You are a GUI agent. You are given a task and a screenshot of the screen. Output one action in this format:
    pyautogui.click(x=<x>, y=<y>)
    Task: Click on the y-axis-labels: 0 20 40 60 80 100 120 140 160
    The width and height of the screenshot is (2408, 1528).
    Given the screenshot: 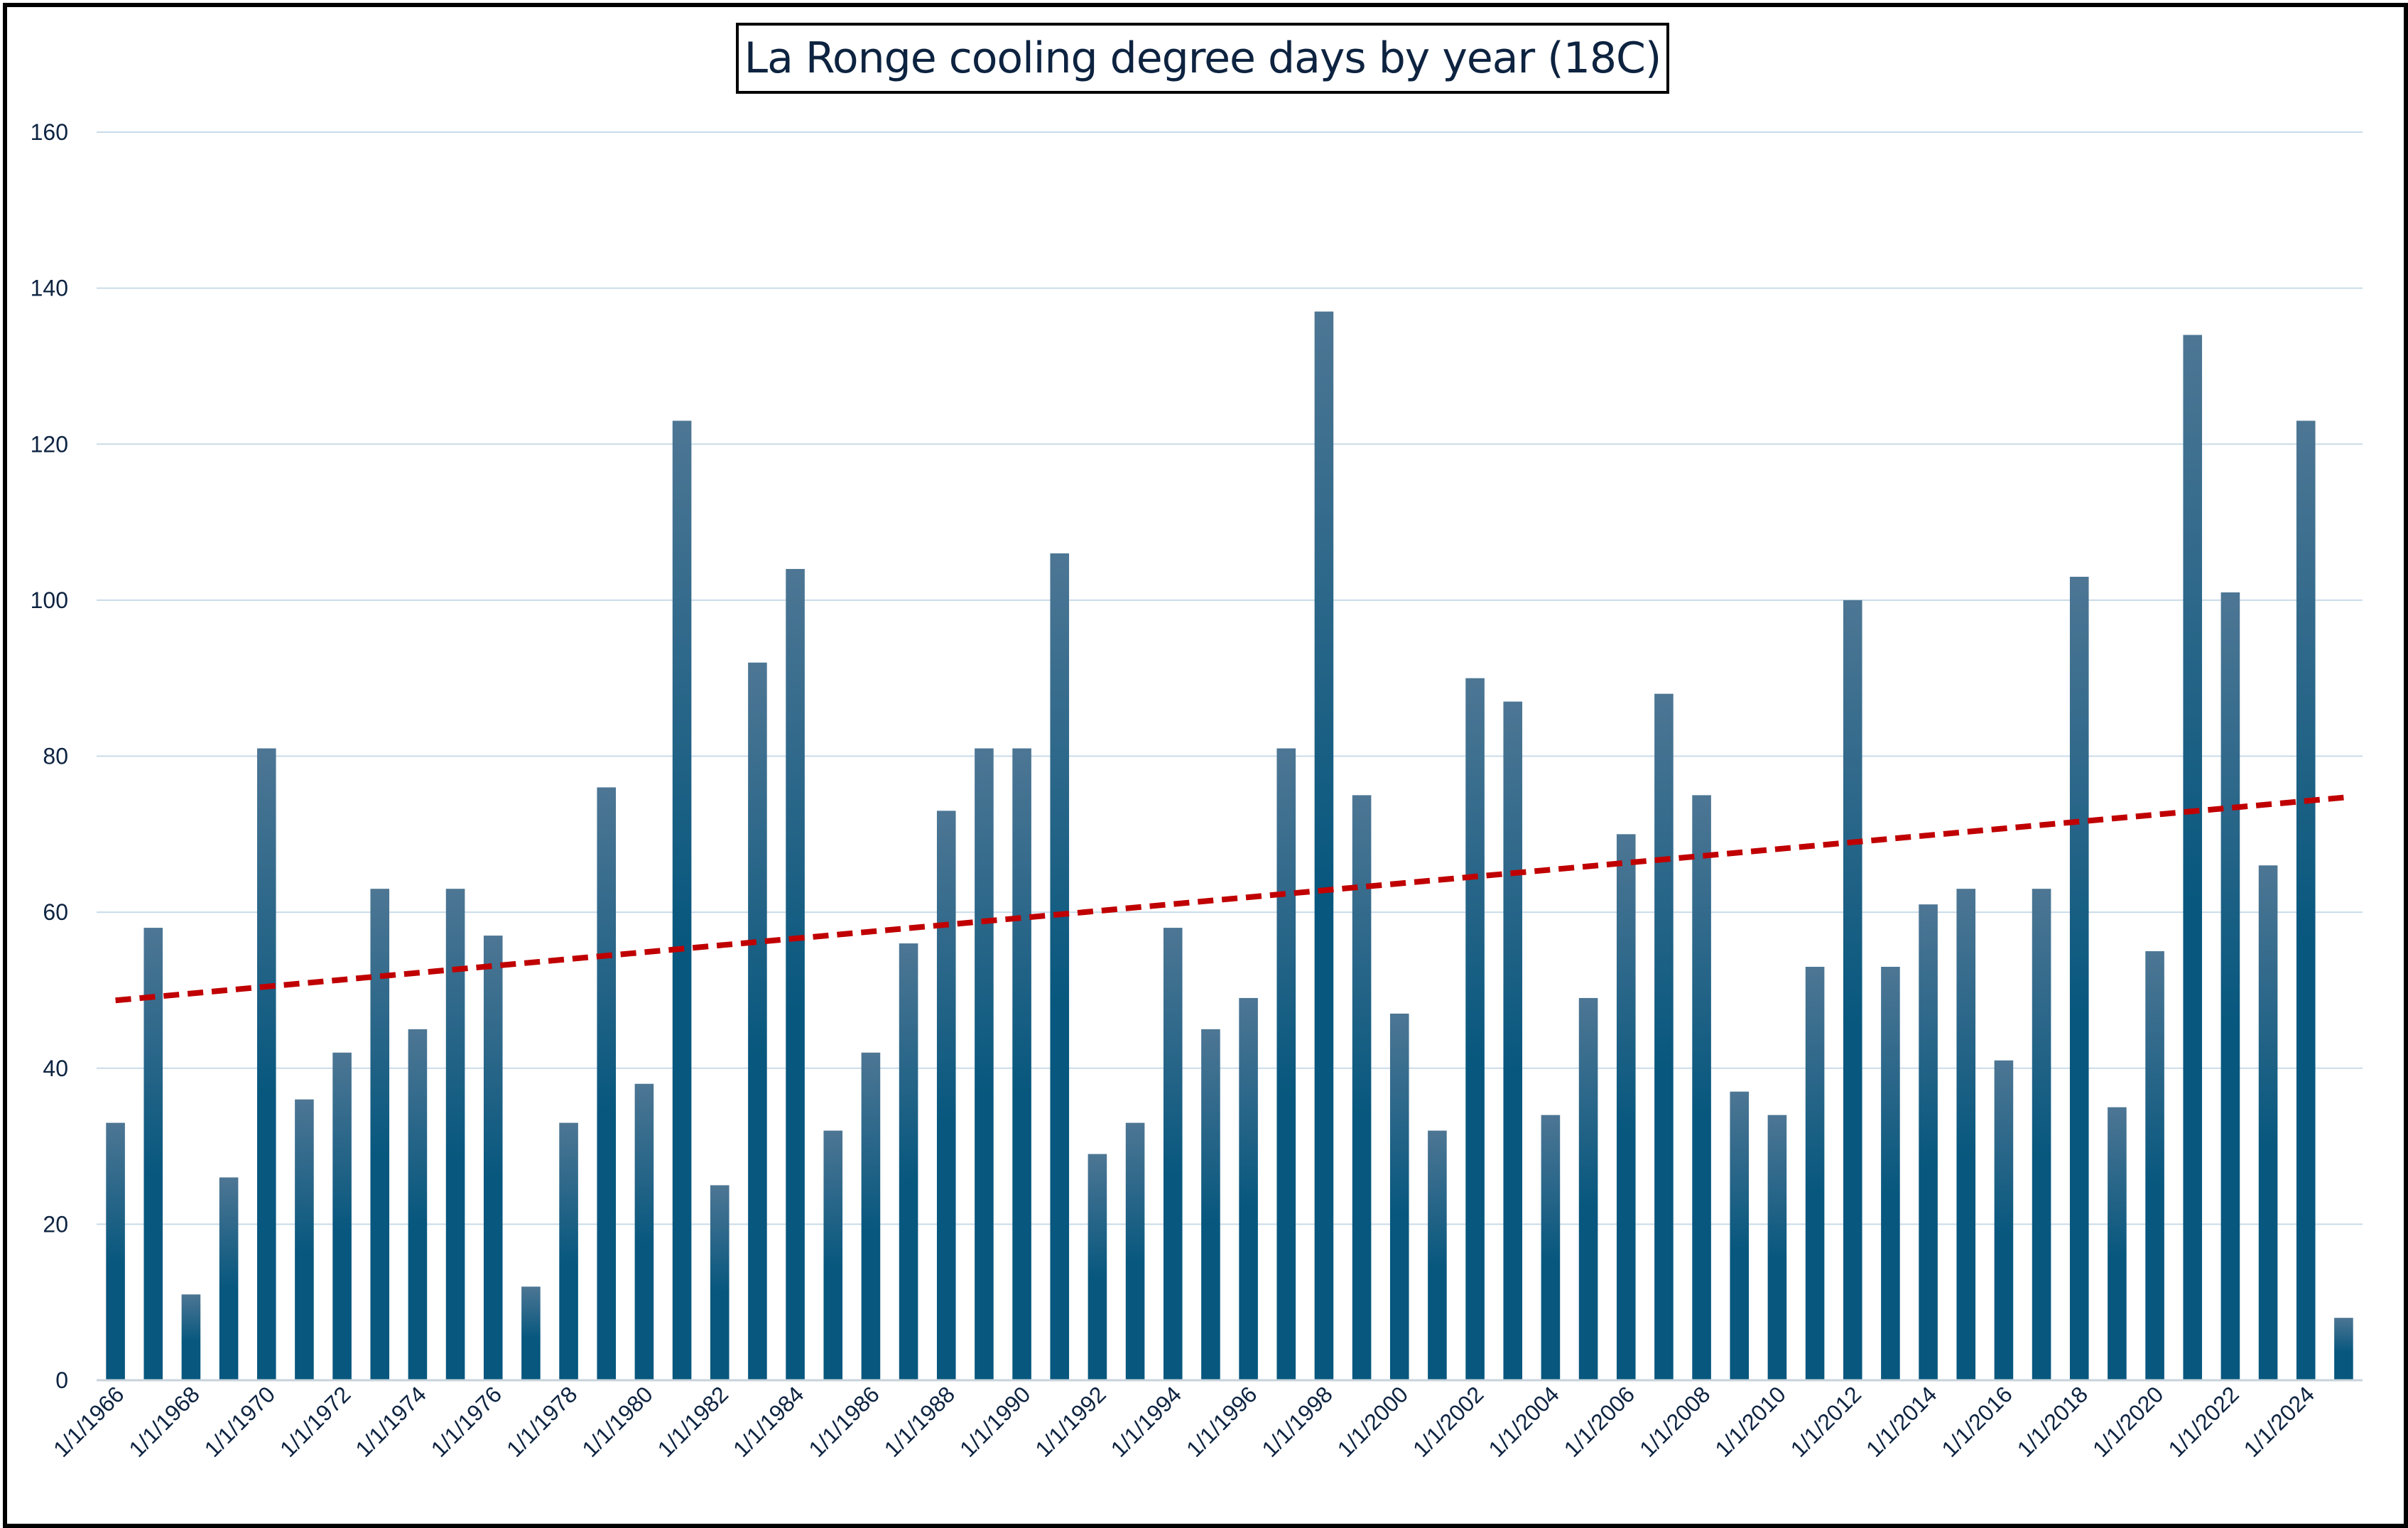 What is the action you would take?
    pyautogui.click(x=49, y=756)
    